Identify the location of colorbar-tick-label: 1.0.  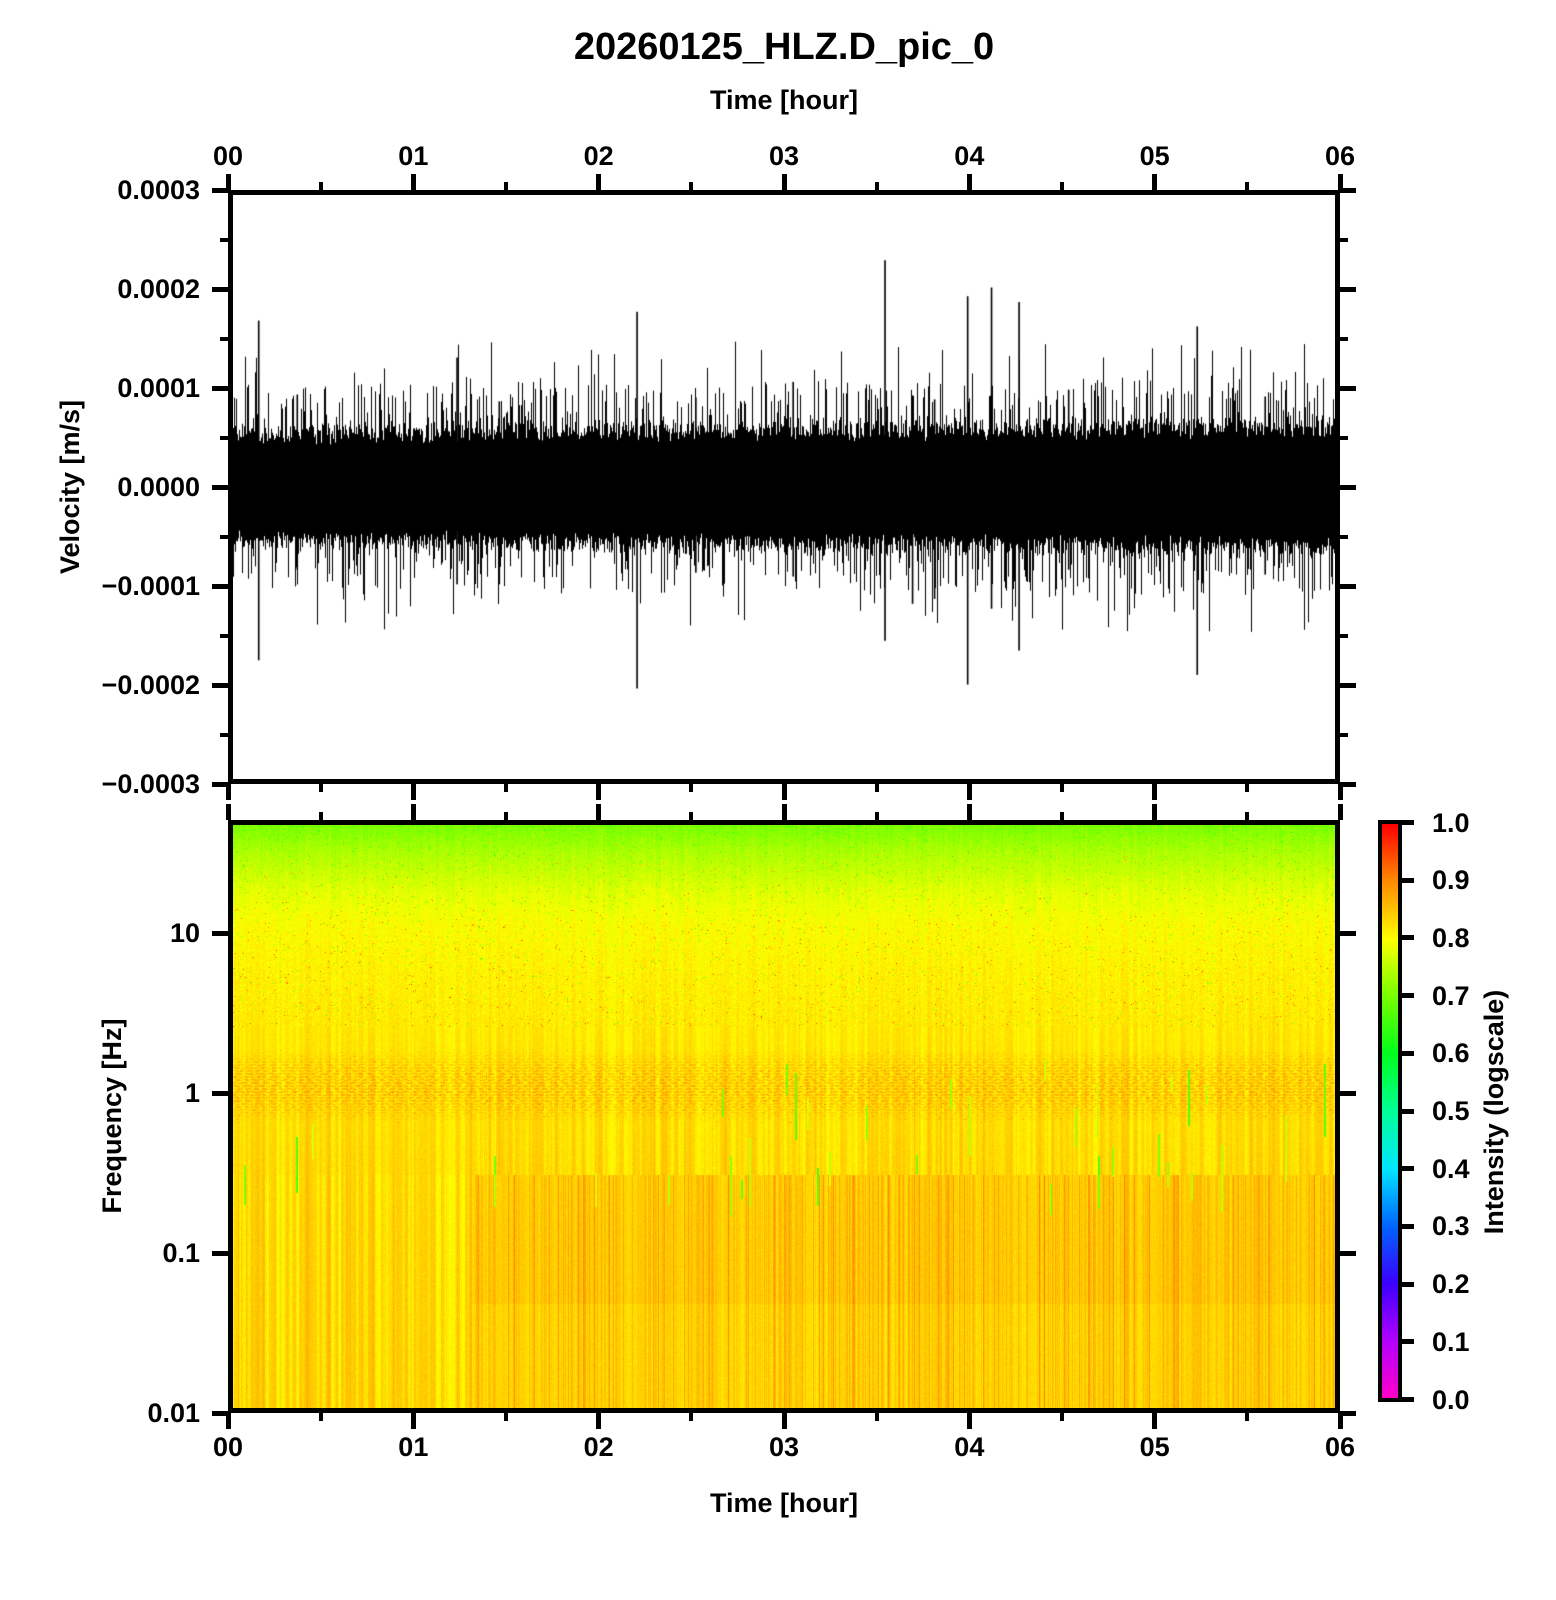
(1451, 822).